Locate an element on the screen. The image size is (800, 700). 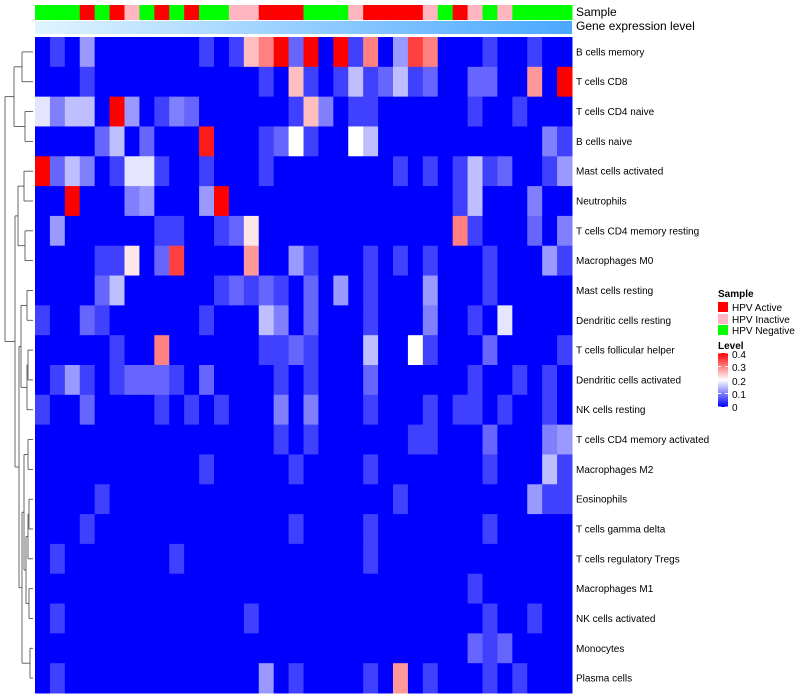
row-label: T cells CD4 memory activated is located at coordinates (642, 440).